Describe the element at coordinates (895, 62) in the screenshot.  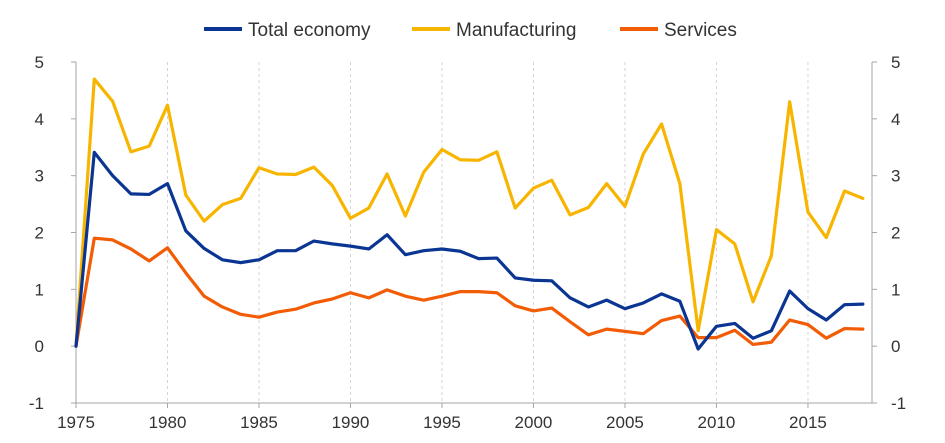
I see `y-tick-label-right: 5` at that location.